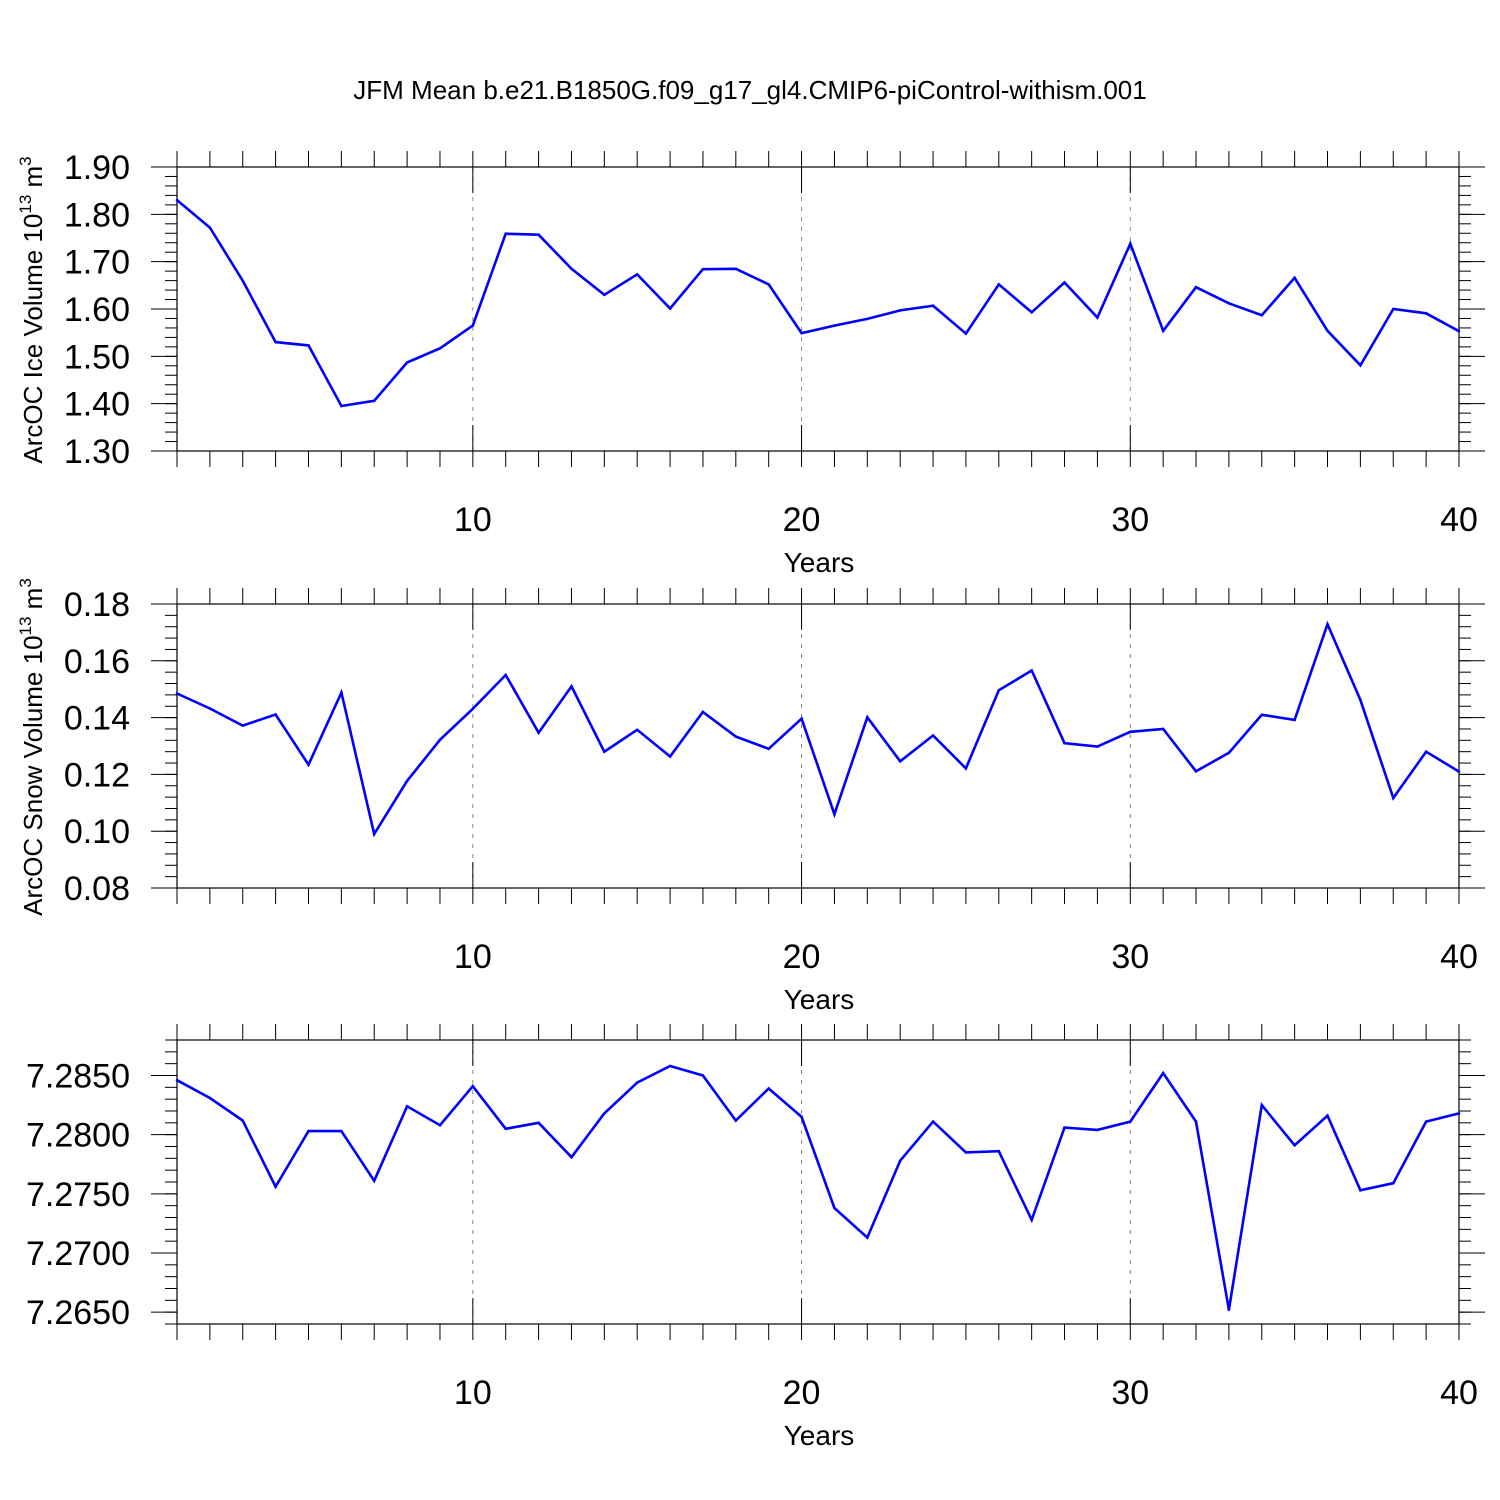 This screenshot has width=1500, height=1500. Describe the element at coordinates (33, 180) in the screenshot. I see `y-axis-label-part: m` at that location.